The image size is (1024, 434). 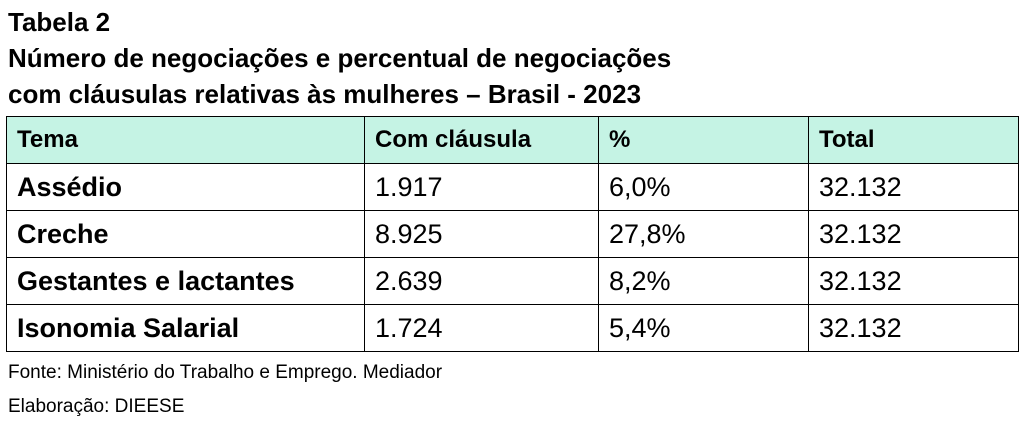 What do you see at coordinates (703, 234) in the screenshot?
I see `cell-percent: 27,8%` at bounding box center [703, 234].